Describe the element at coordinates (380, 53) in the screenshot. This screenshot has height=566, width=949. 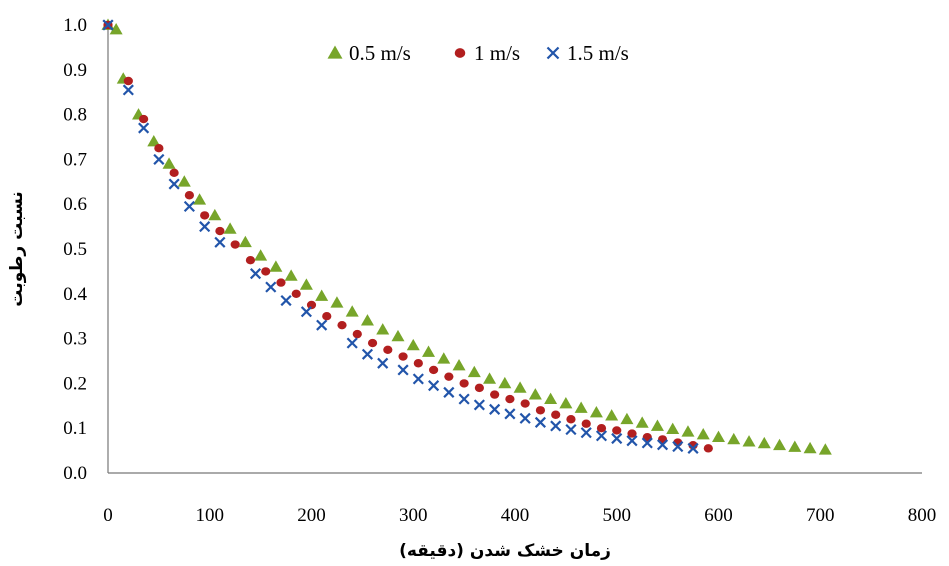
I see `legend-label: 0.5 m/s` at that location.